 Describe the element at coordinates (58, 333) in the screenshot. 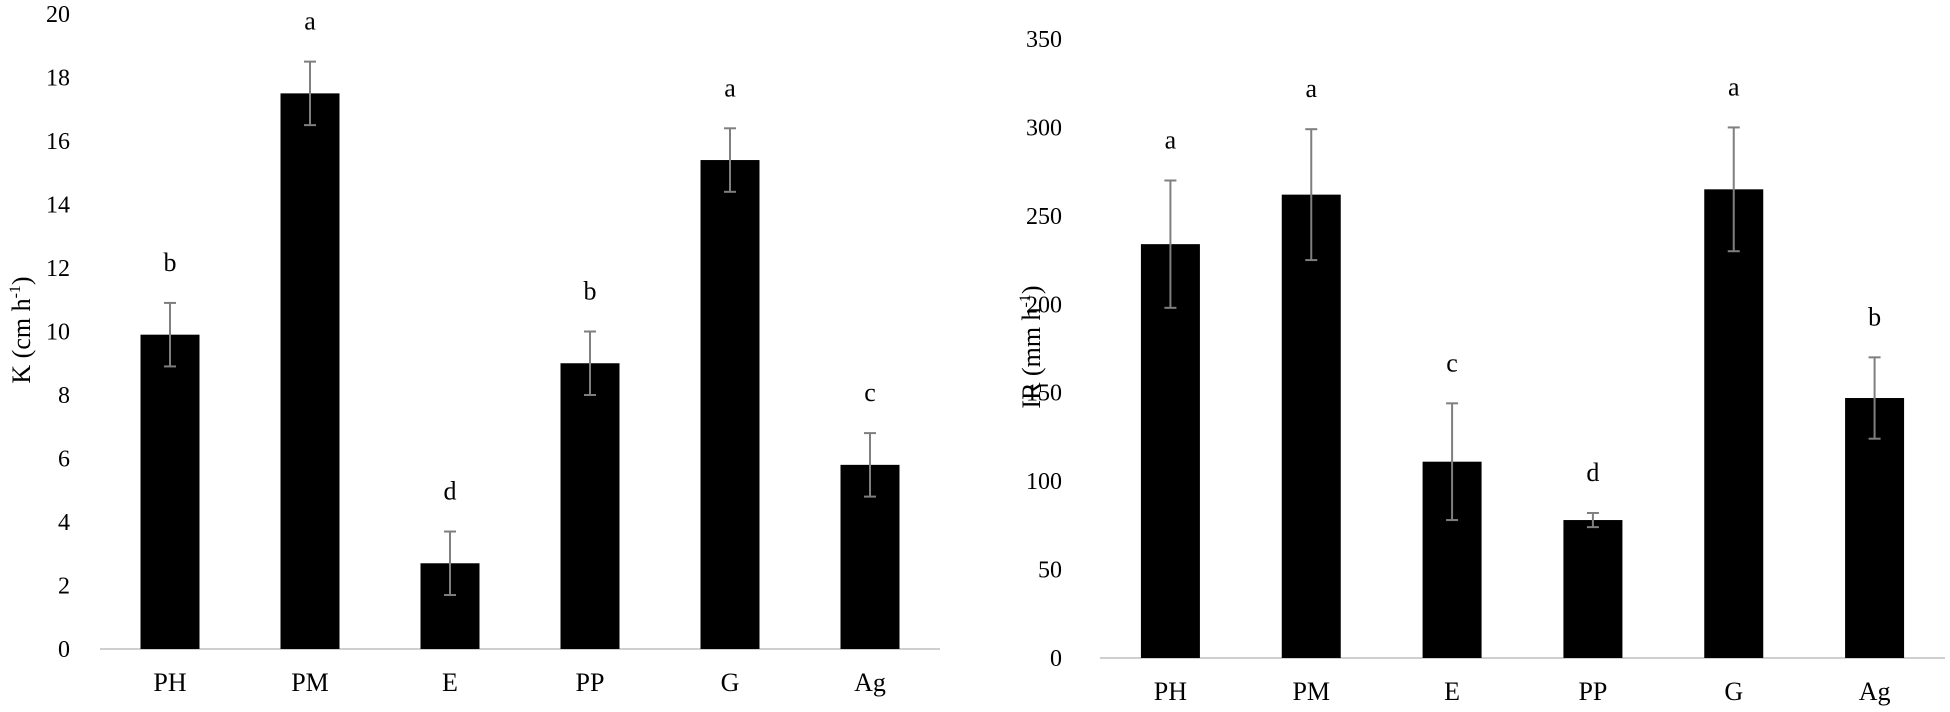

I see `y-tick-label: 10` at that location.